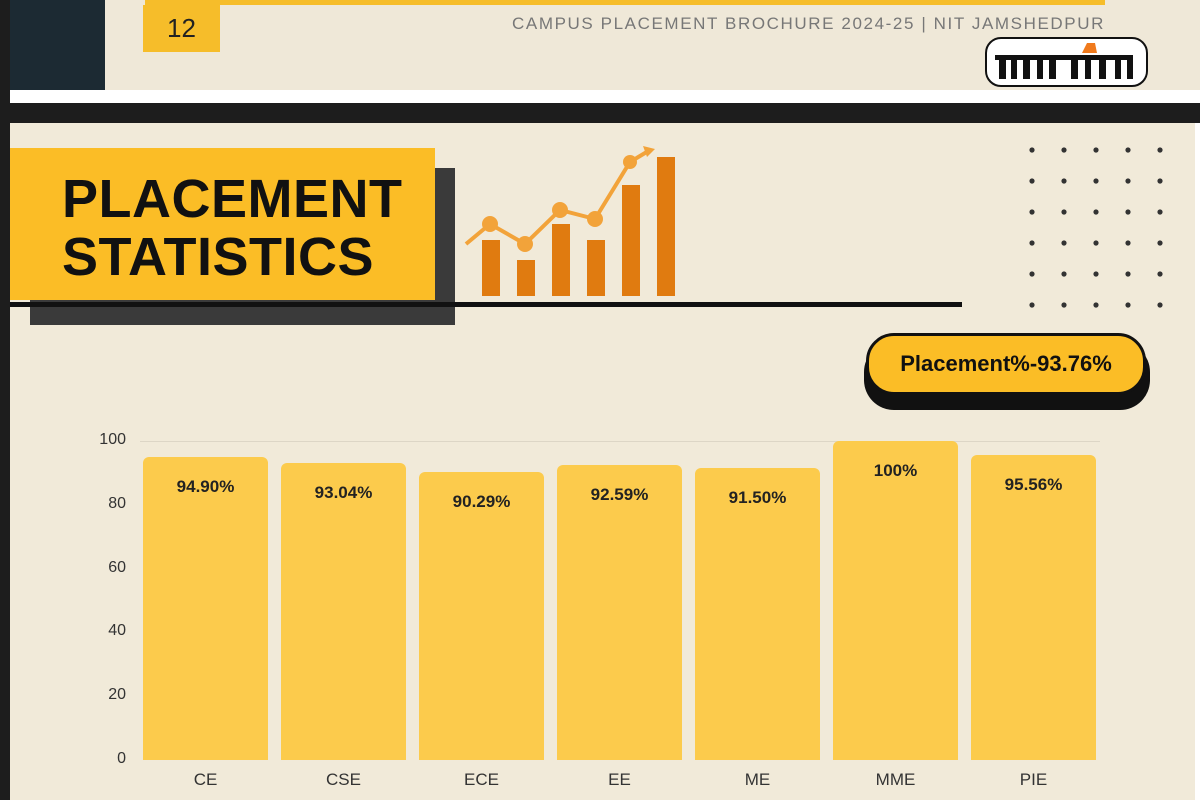 The height and width of the screenshot is (800, 1200). I want to click on separator, so click(605, 96).